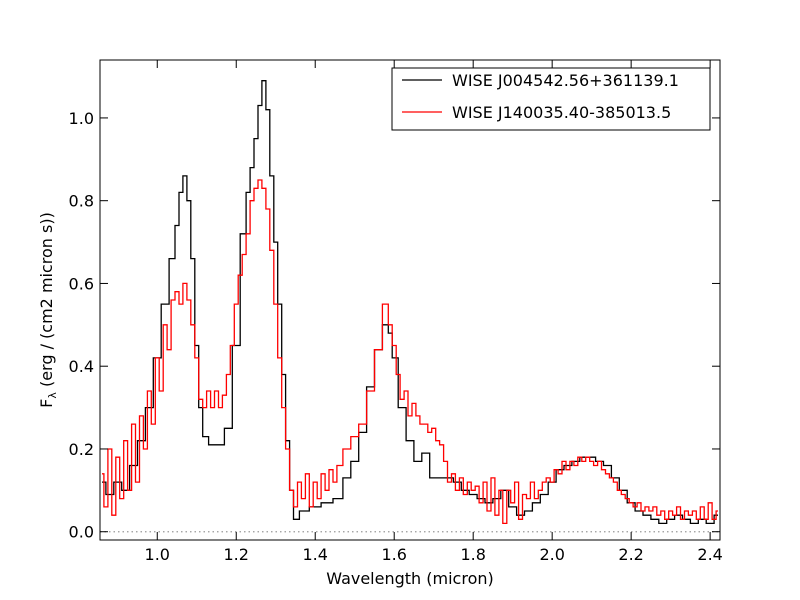  Describe the element at coordinates (236, 554) in the screenshot. I see `x-tick-label: 1.2` at that location.